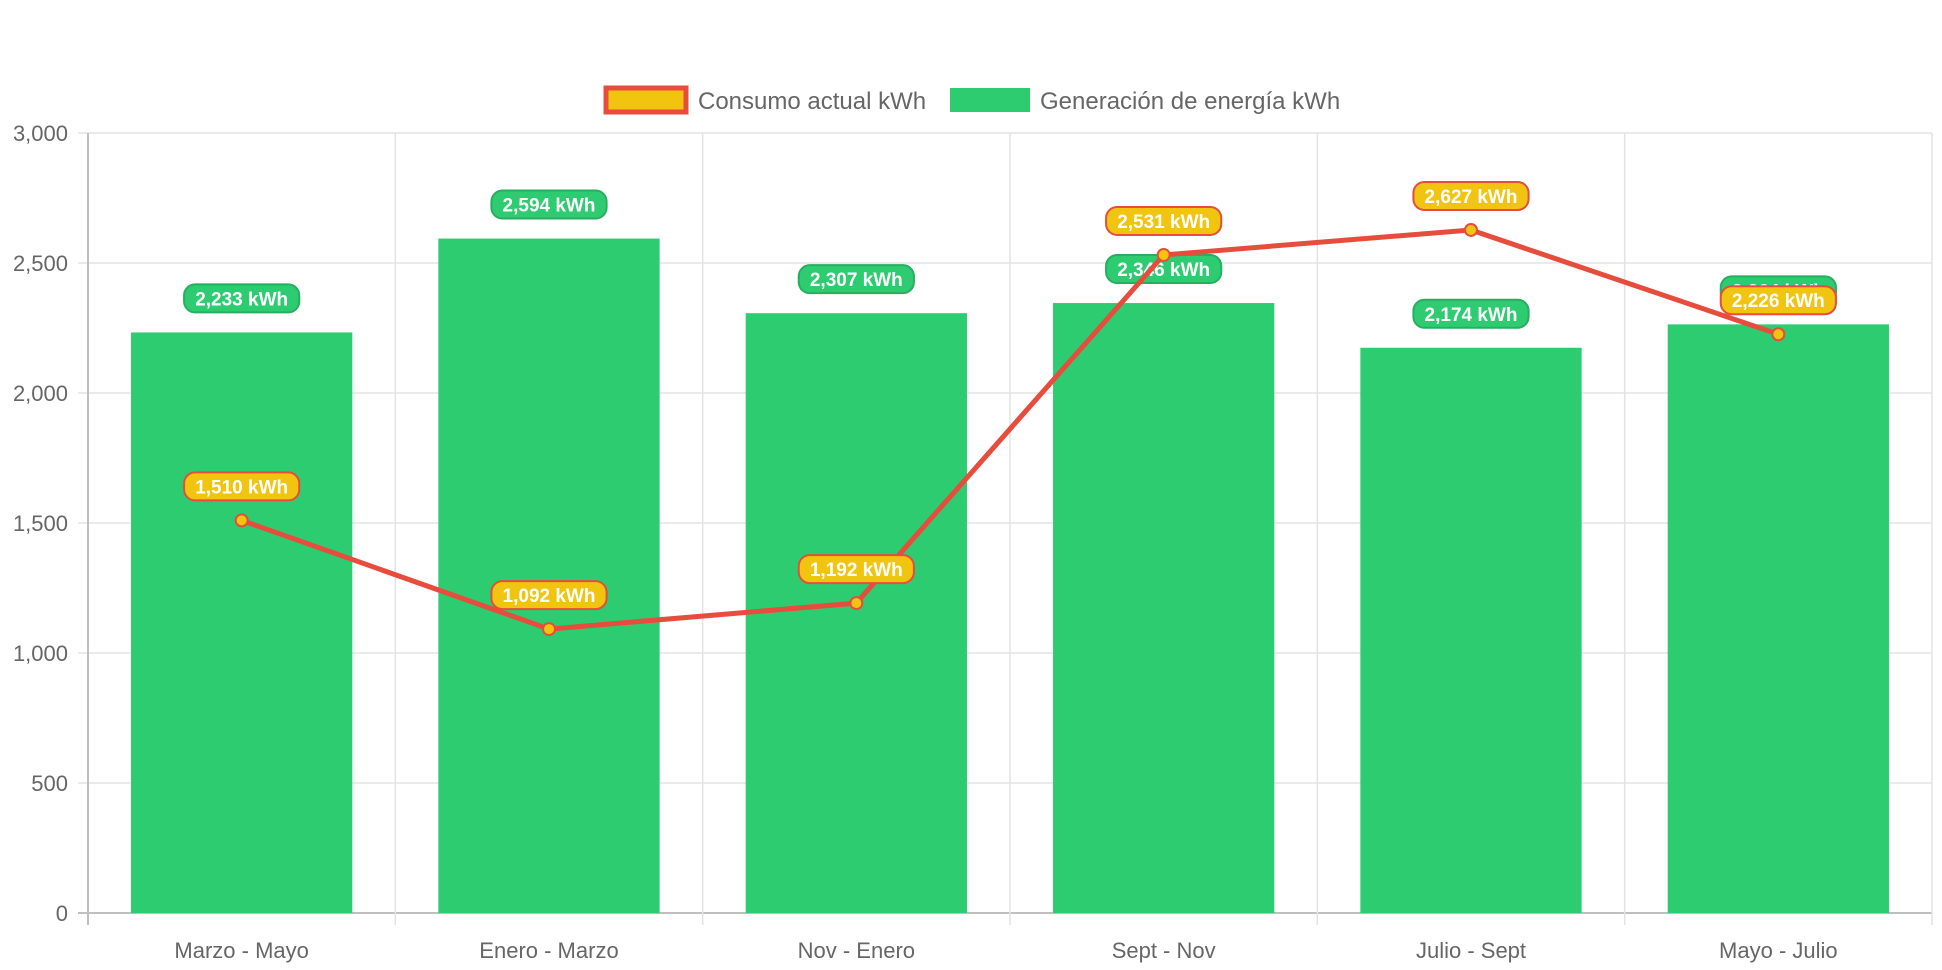 Image resolution: width=1942 pixels, height=970 pixels. What do you see at coordinates (856, 950) in the screenshot?
I see `x-tick-label: Nov - Enero` at bounding box center [856, 950].